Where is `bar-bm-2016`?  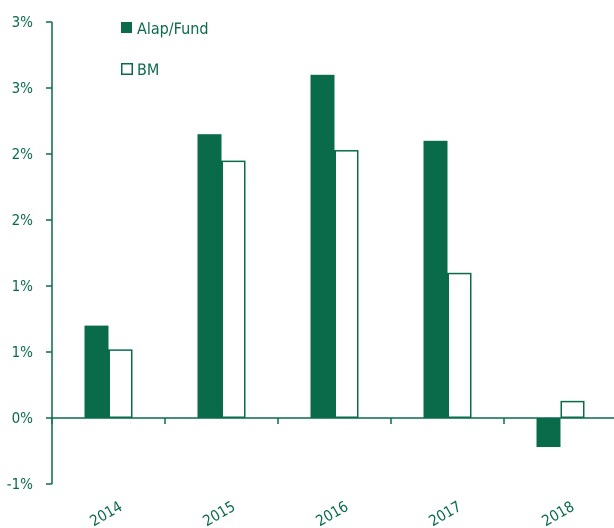 bar-bm-2016 is located at coordinates (346, 284).